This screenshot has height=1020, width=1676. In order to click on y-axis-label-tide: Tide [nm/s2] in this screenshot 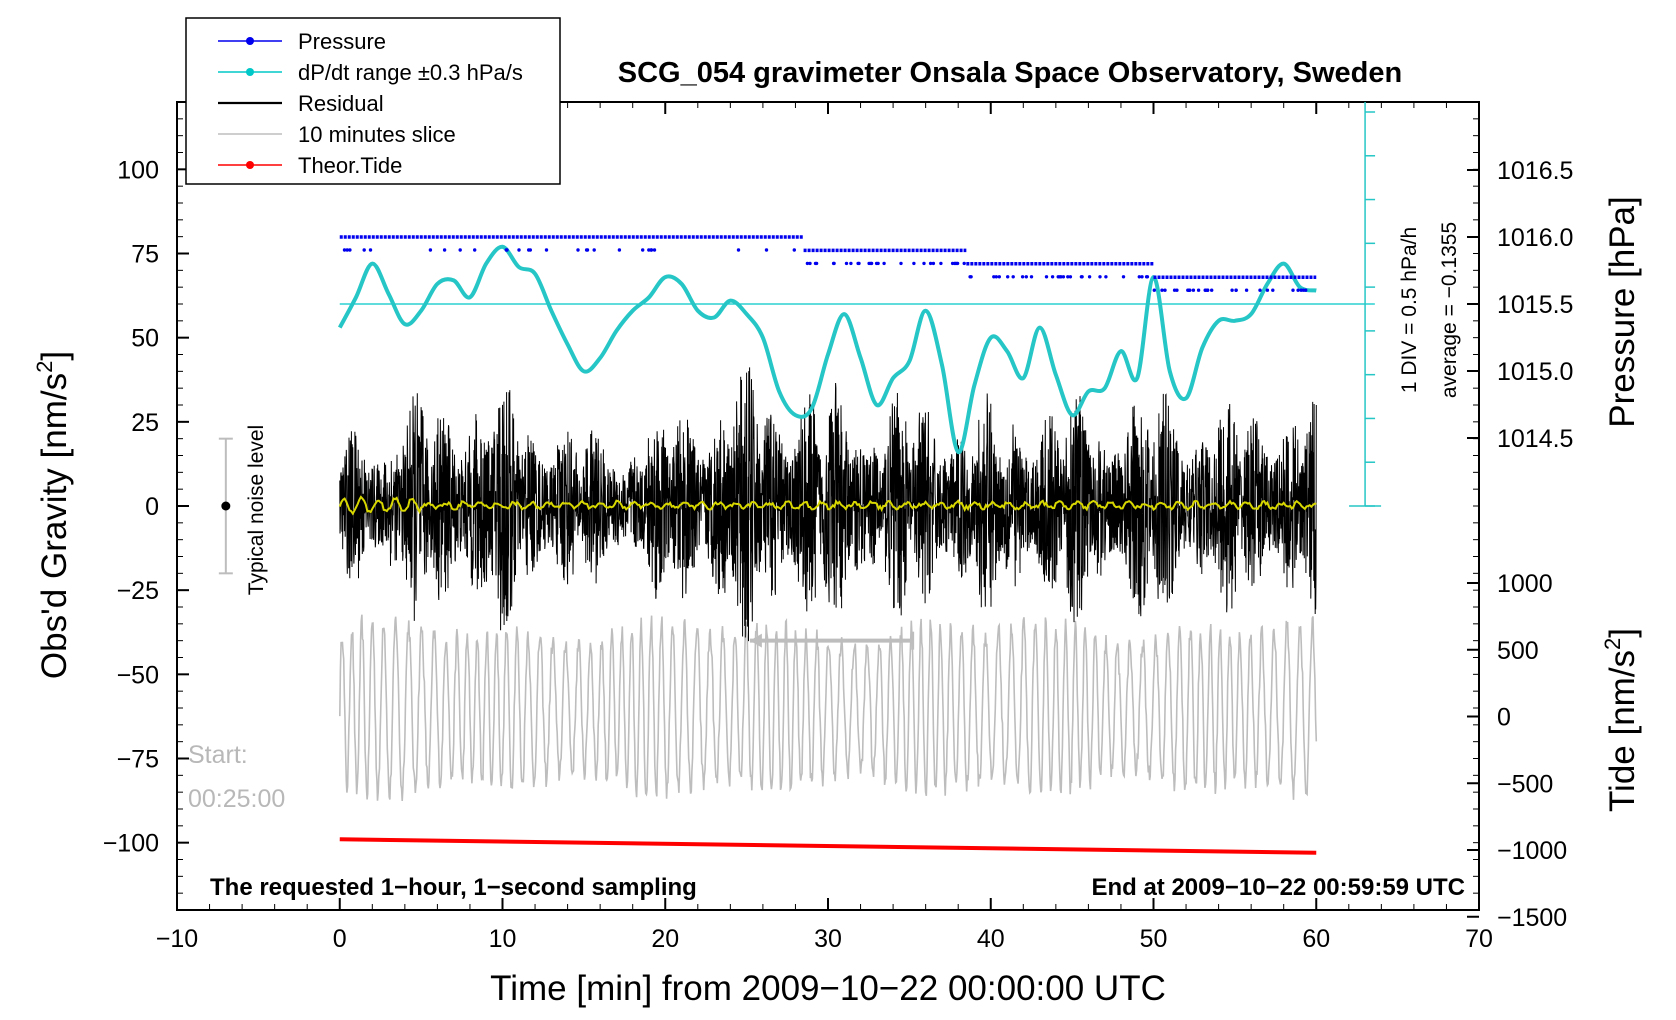, I will do `click(1621, 720)`.